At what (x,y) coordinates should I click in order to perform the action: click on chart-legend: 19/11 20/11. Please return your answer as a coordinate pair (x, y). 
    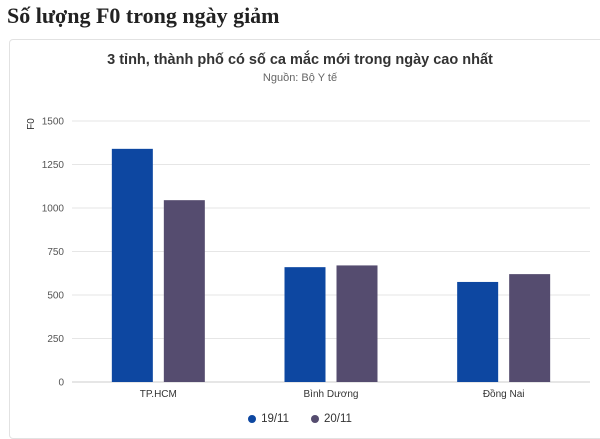
    Looking at the image, I should click on (300, 419).